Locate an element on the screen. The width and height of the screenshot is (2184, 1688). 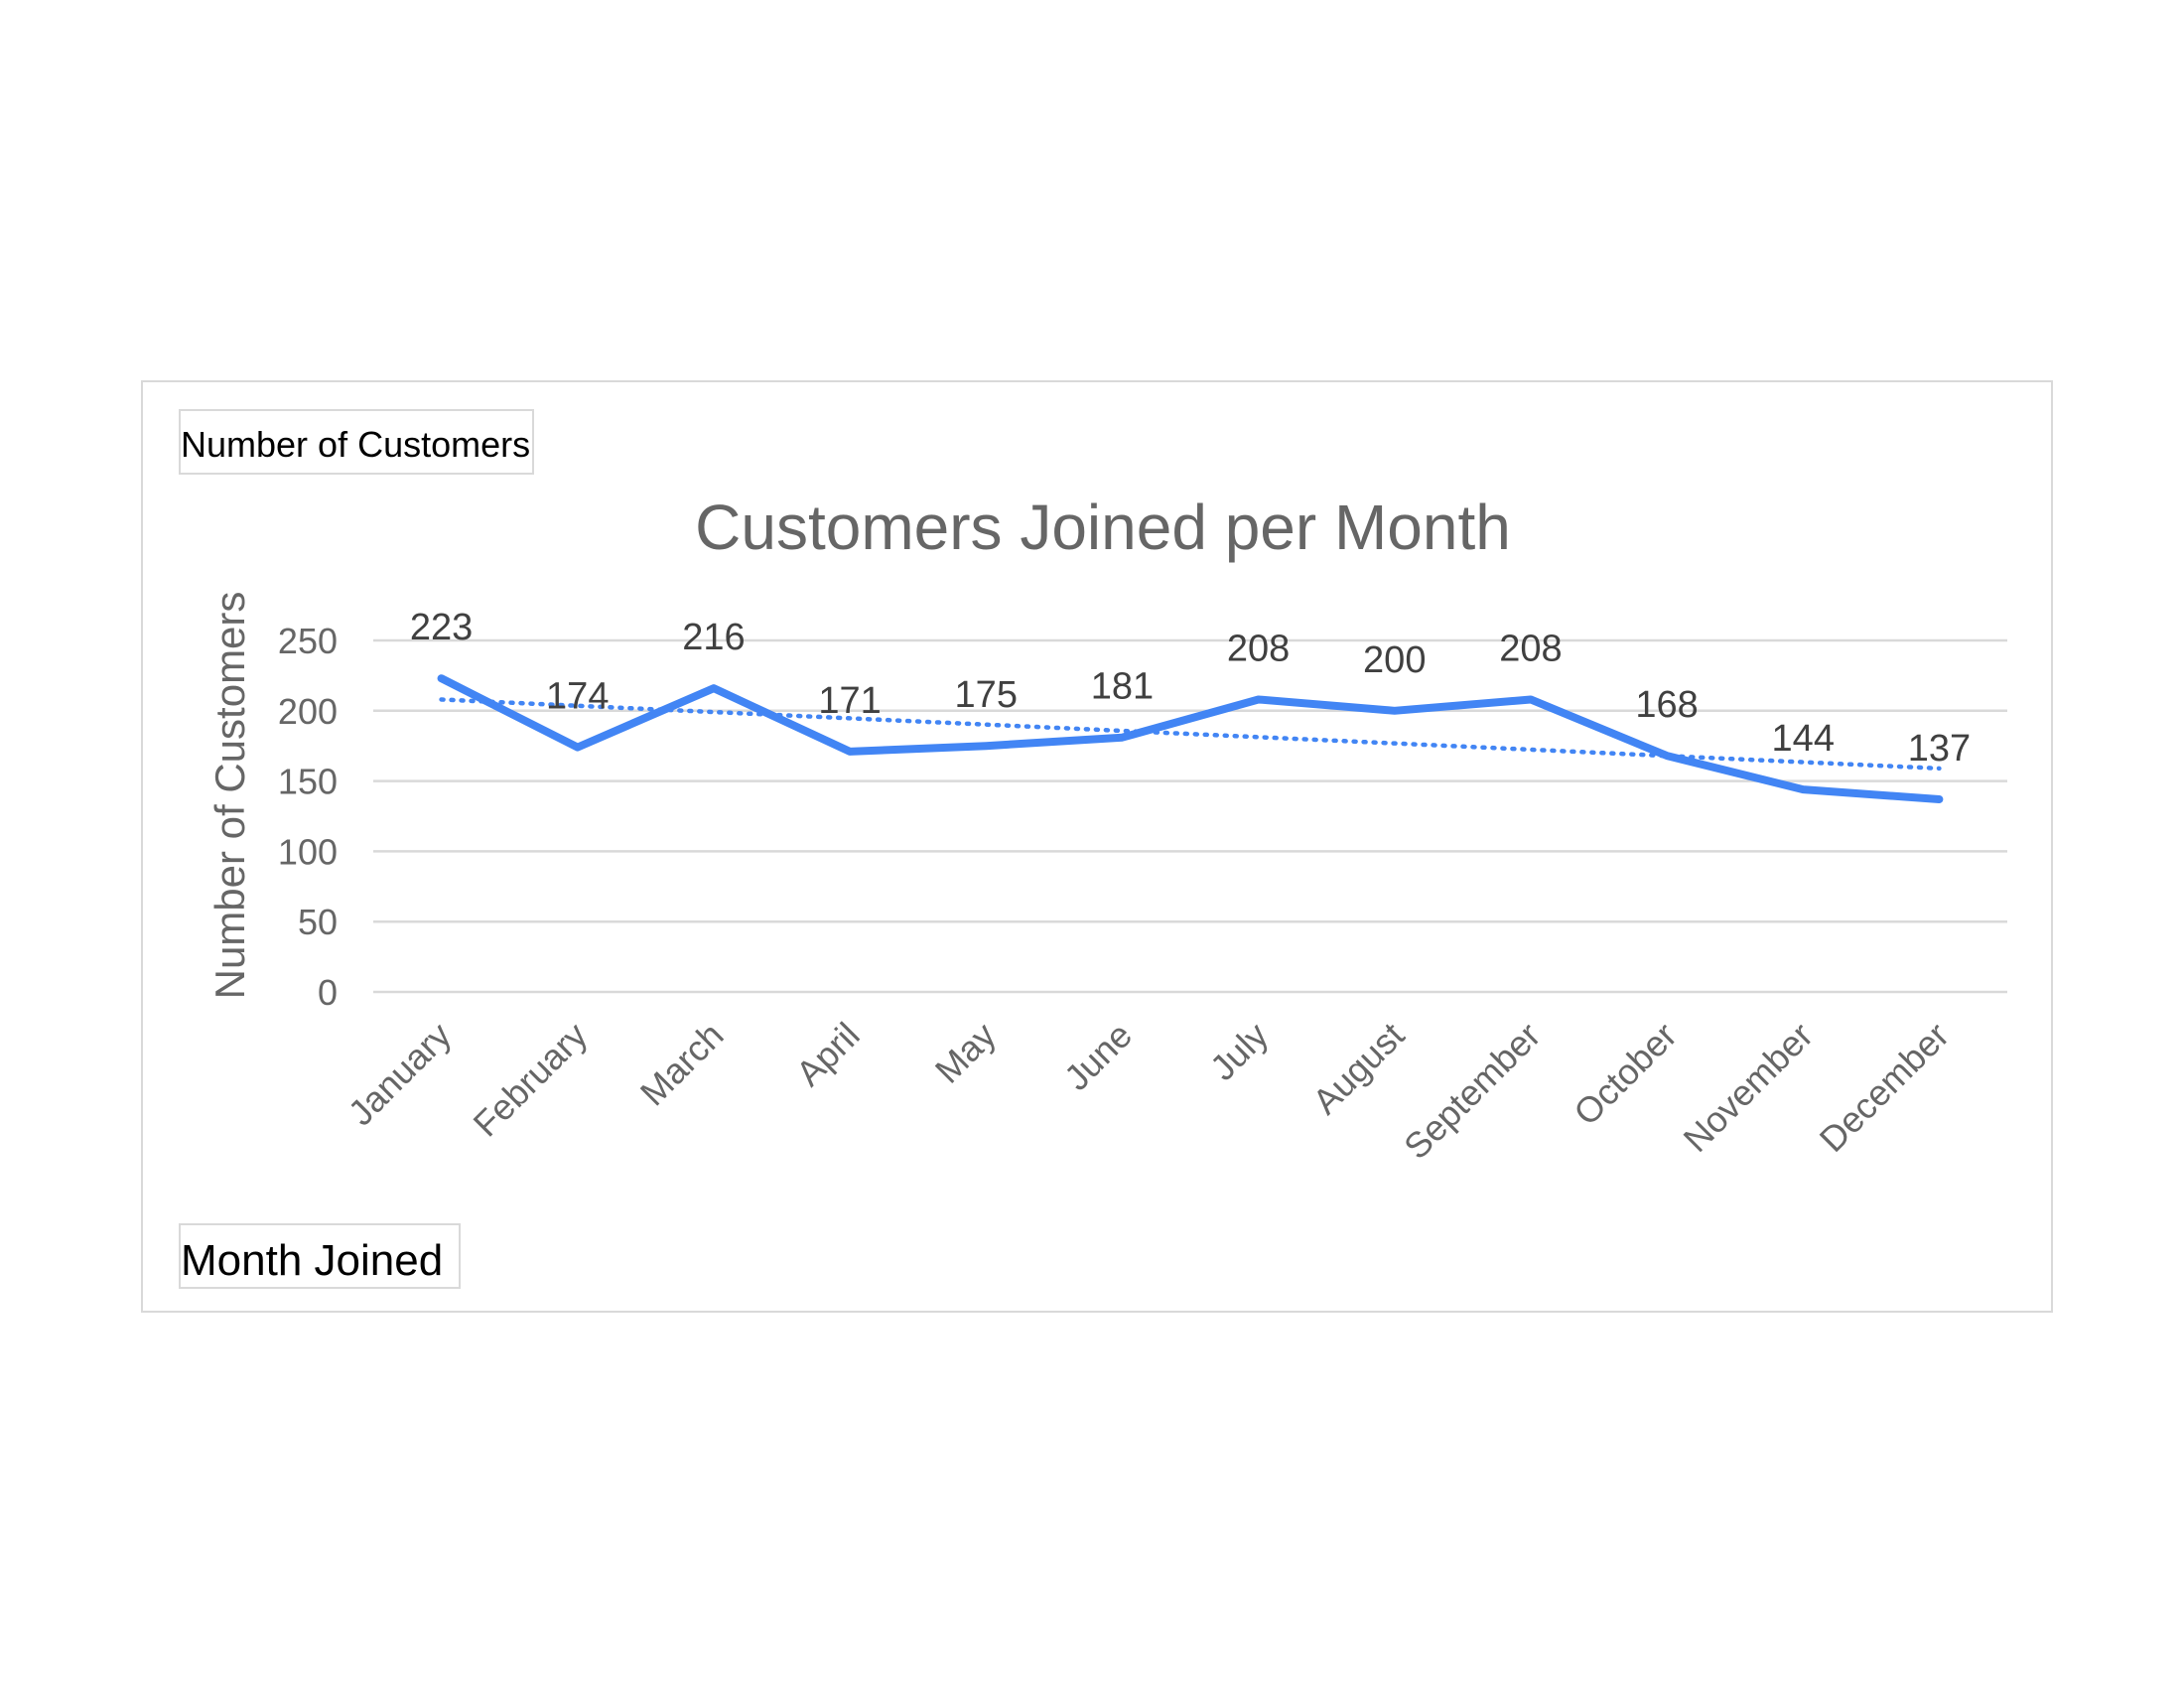
y-tick-labels: 0 50 100 150 200 250 is located at coordinates (308, 817).